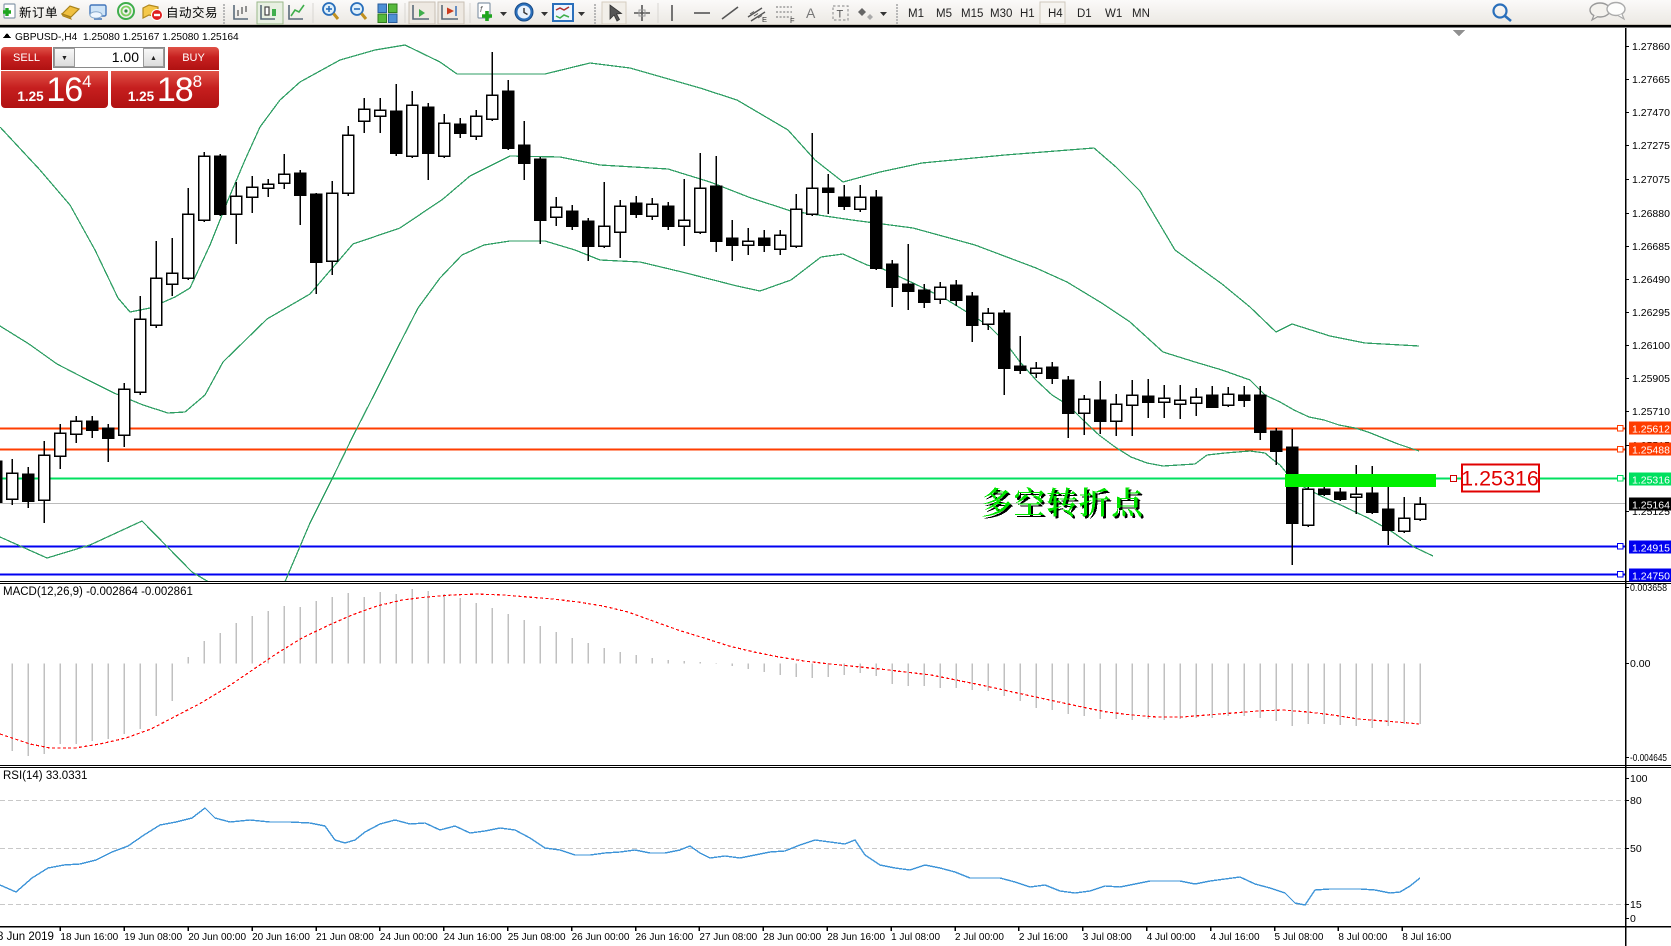  What do you see at coordinates (153, 937) in the screenshot?
I see `svg-text: 19 Jun 08:00` at bounding box center [153, 937].